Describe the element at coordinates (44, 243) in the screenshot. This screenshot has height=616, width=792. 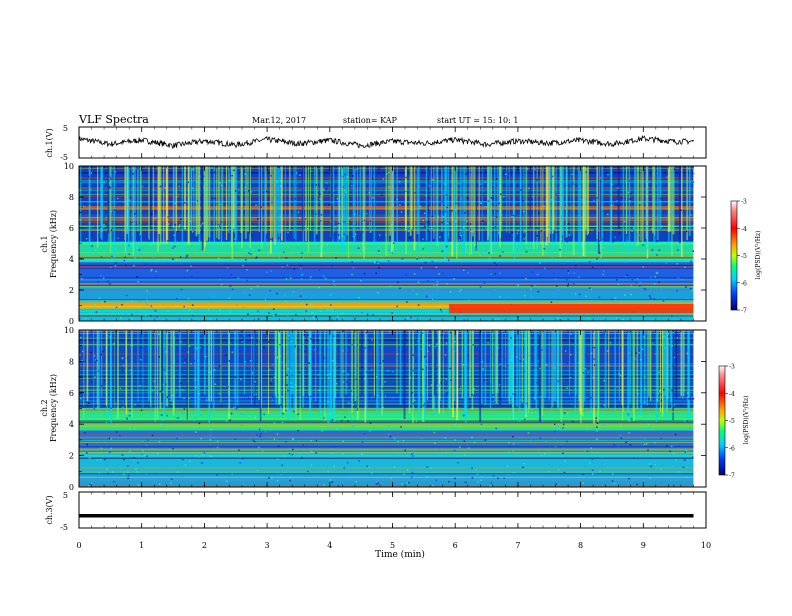
I see `channel-label: ch.1` at that location.